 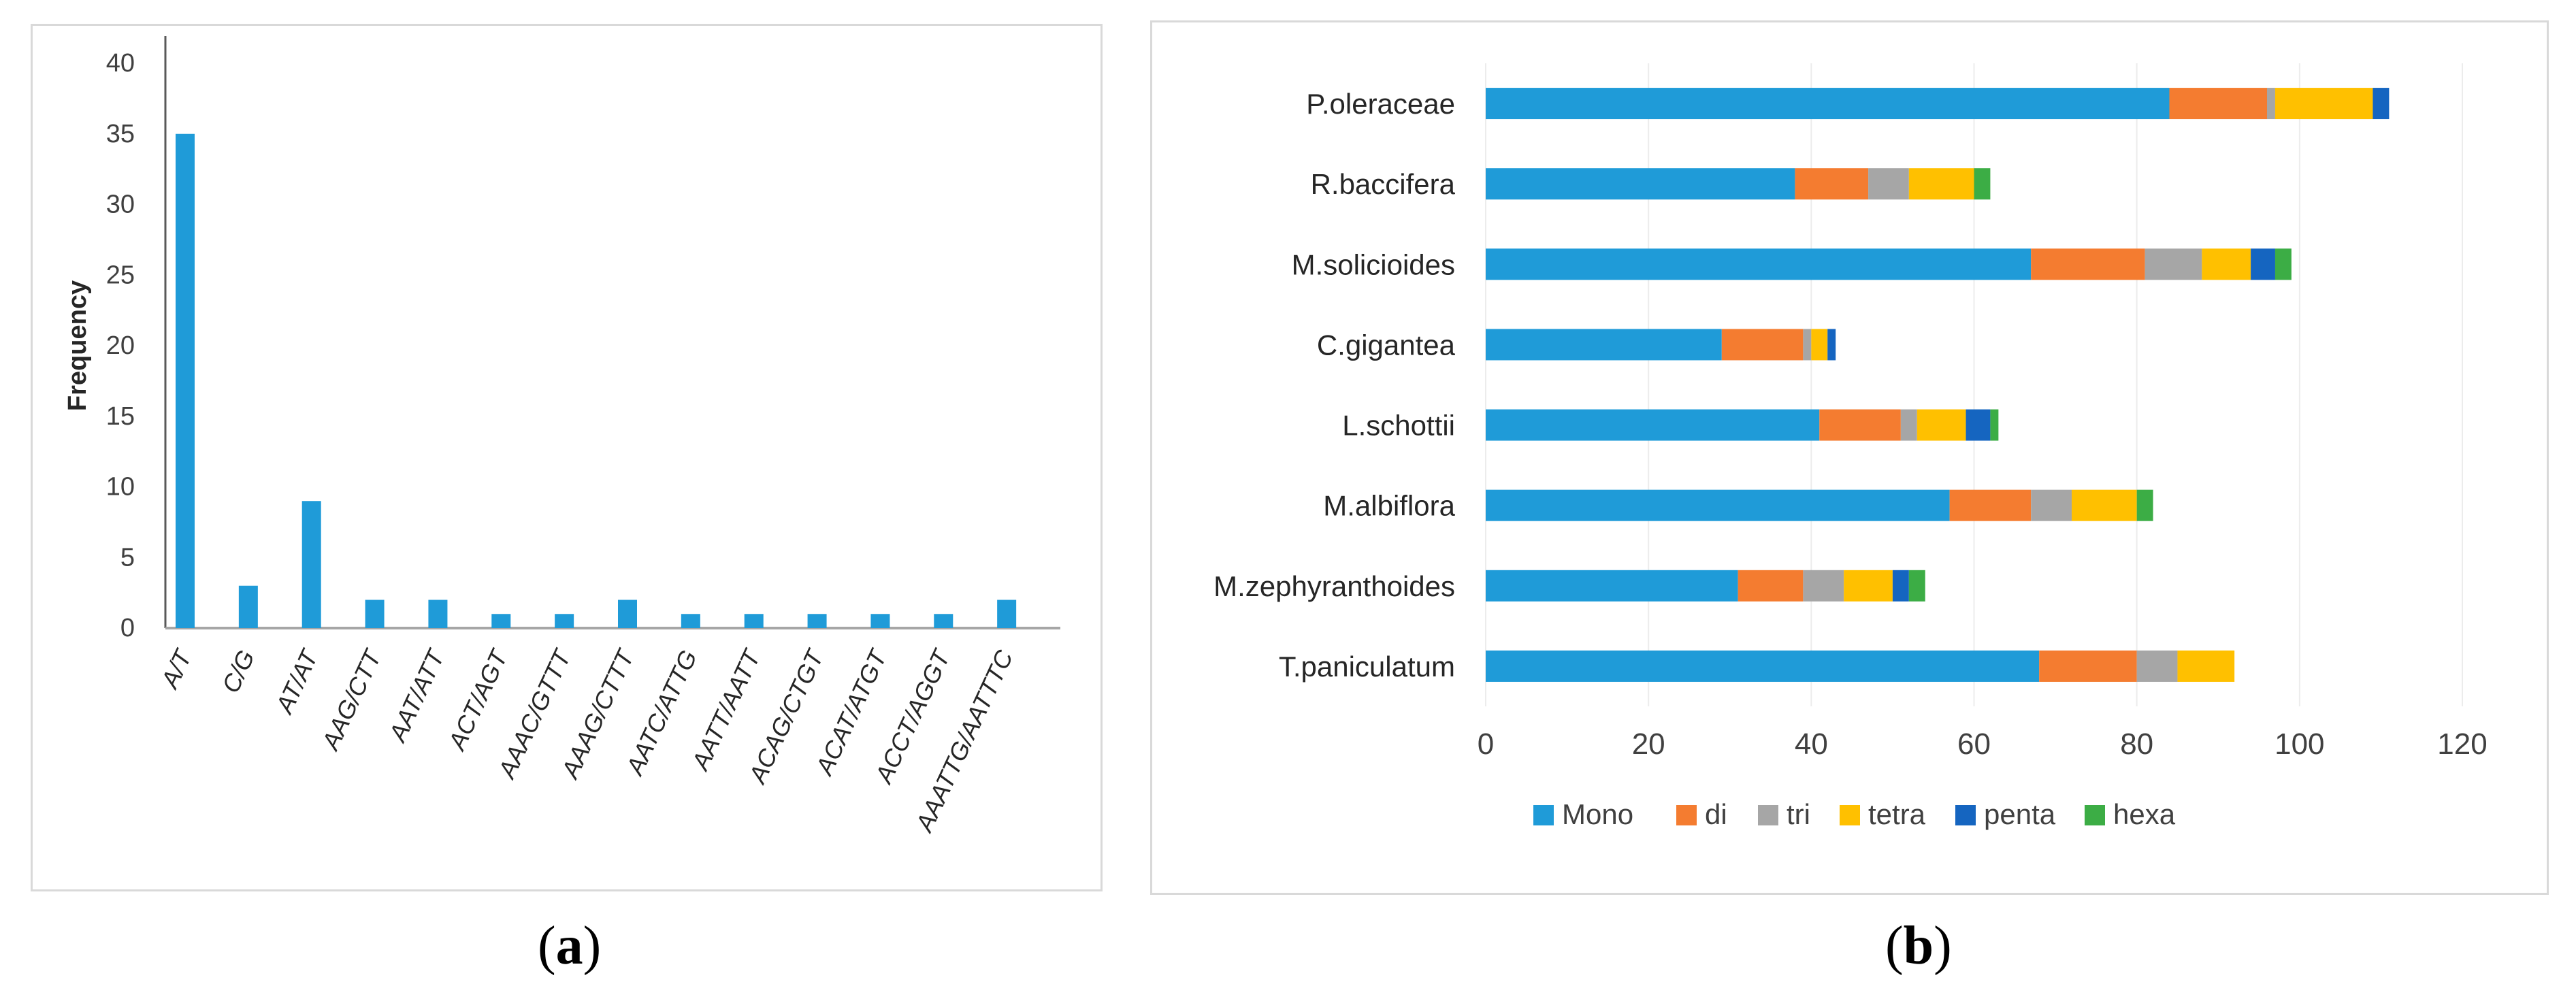 What do you see at coordinates (248, 606) in the screenshot?
I see `bar-c-g` at bounding box center [248, 606].